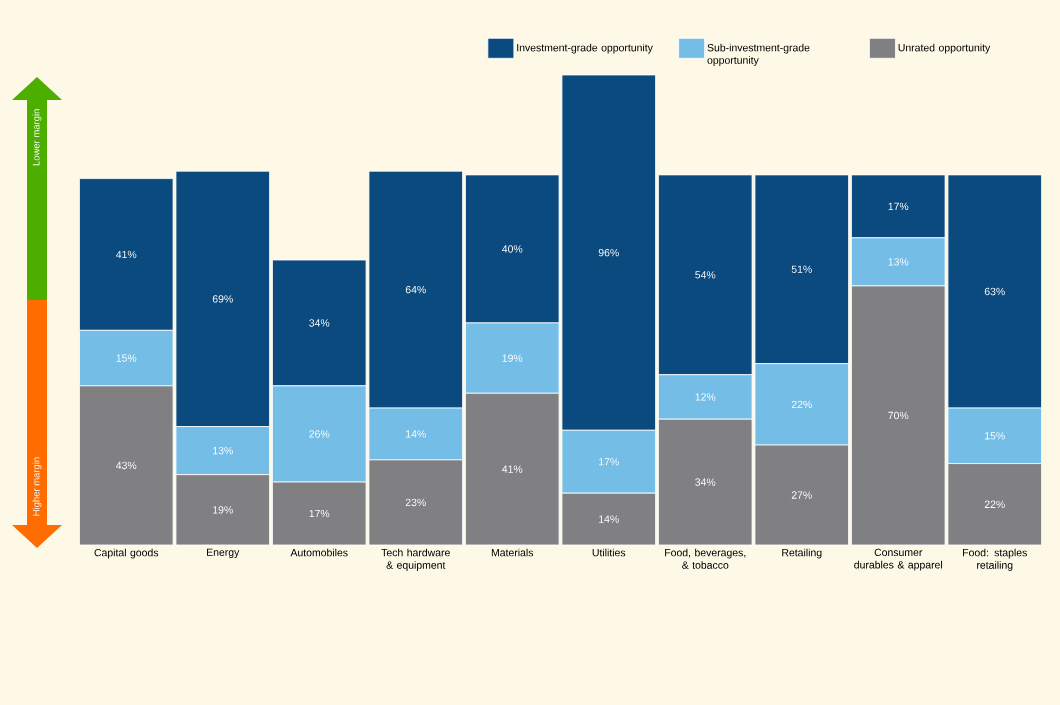 Image resolution: width=1060 pixels, height=705 pixels. I want to click on x-tick-label: Consumer durables & apparel, so click(898, 559).